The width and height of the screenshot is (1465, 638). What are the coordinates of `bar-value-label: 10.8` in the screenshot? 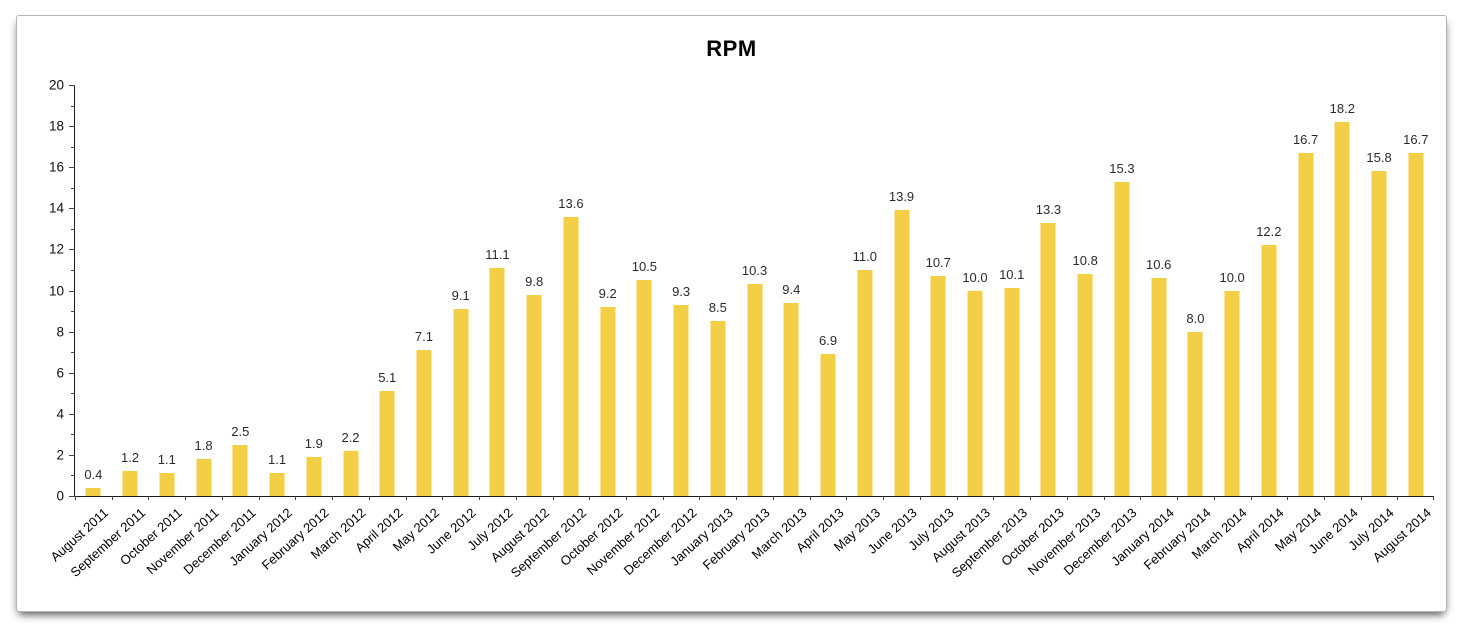 It's located at (1085, 261).